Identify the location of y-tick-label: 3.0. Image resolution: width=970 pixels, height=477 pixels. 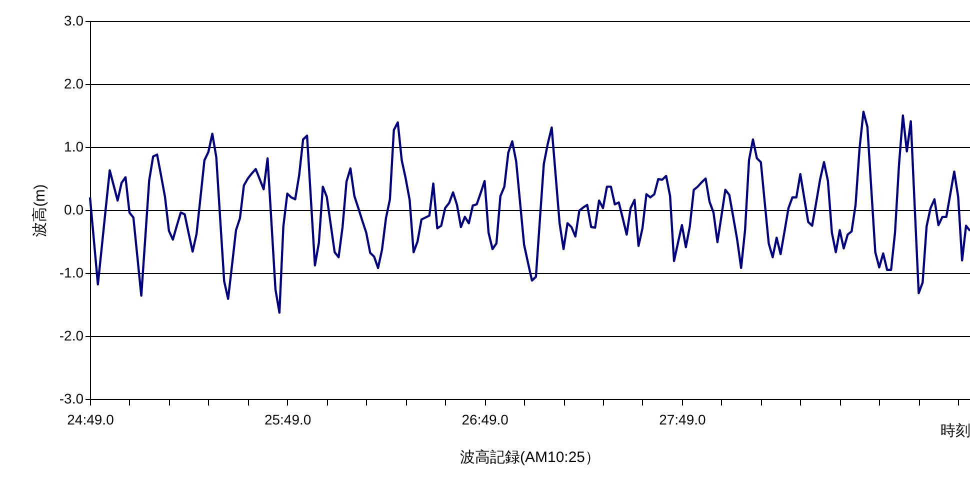
(74, 20).